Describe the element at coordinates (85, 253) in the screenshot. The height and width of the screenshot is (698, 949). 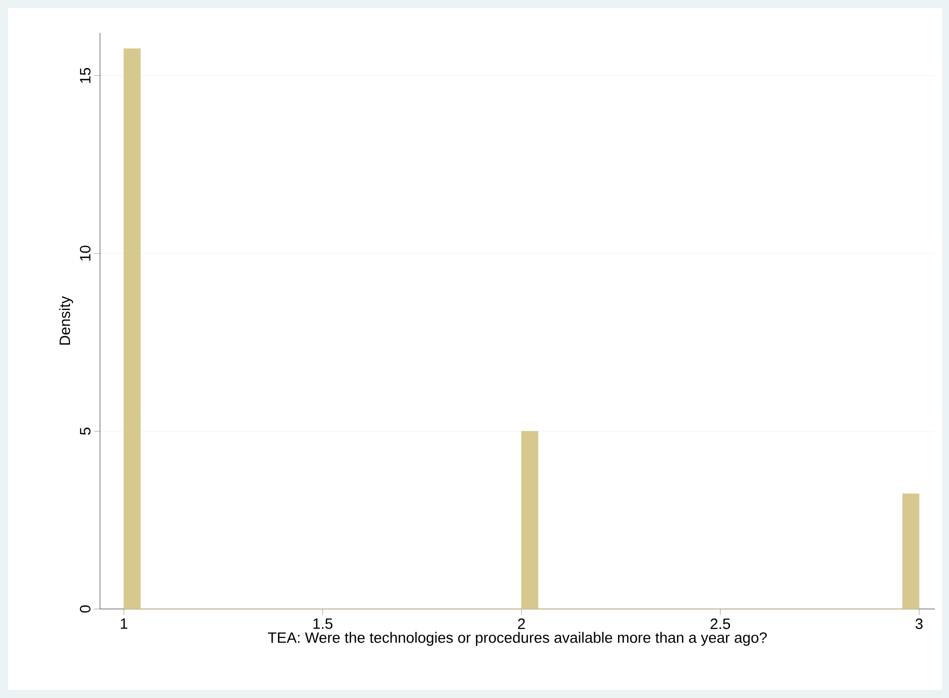
I see `y-tick-label: 10` at that location.